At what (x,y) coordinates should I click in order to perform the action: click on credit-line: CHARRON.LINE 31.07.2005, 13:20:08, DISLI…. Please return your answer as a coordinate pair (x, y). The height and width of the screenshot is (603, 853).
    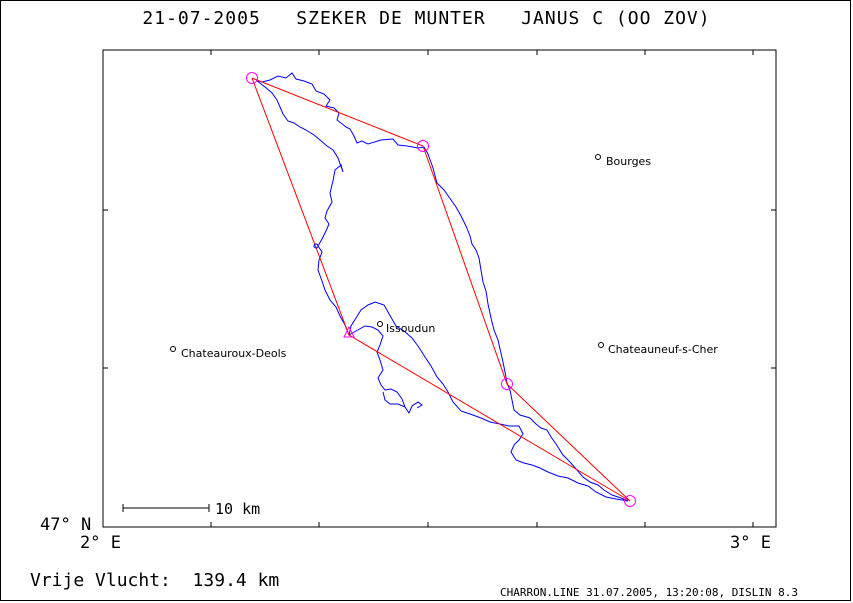
    Looking at the image, I should click on (649, 592).